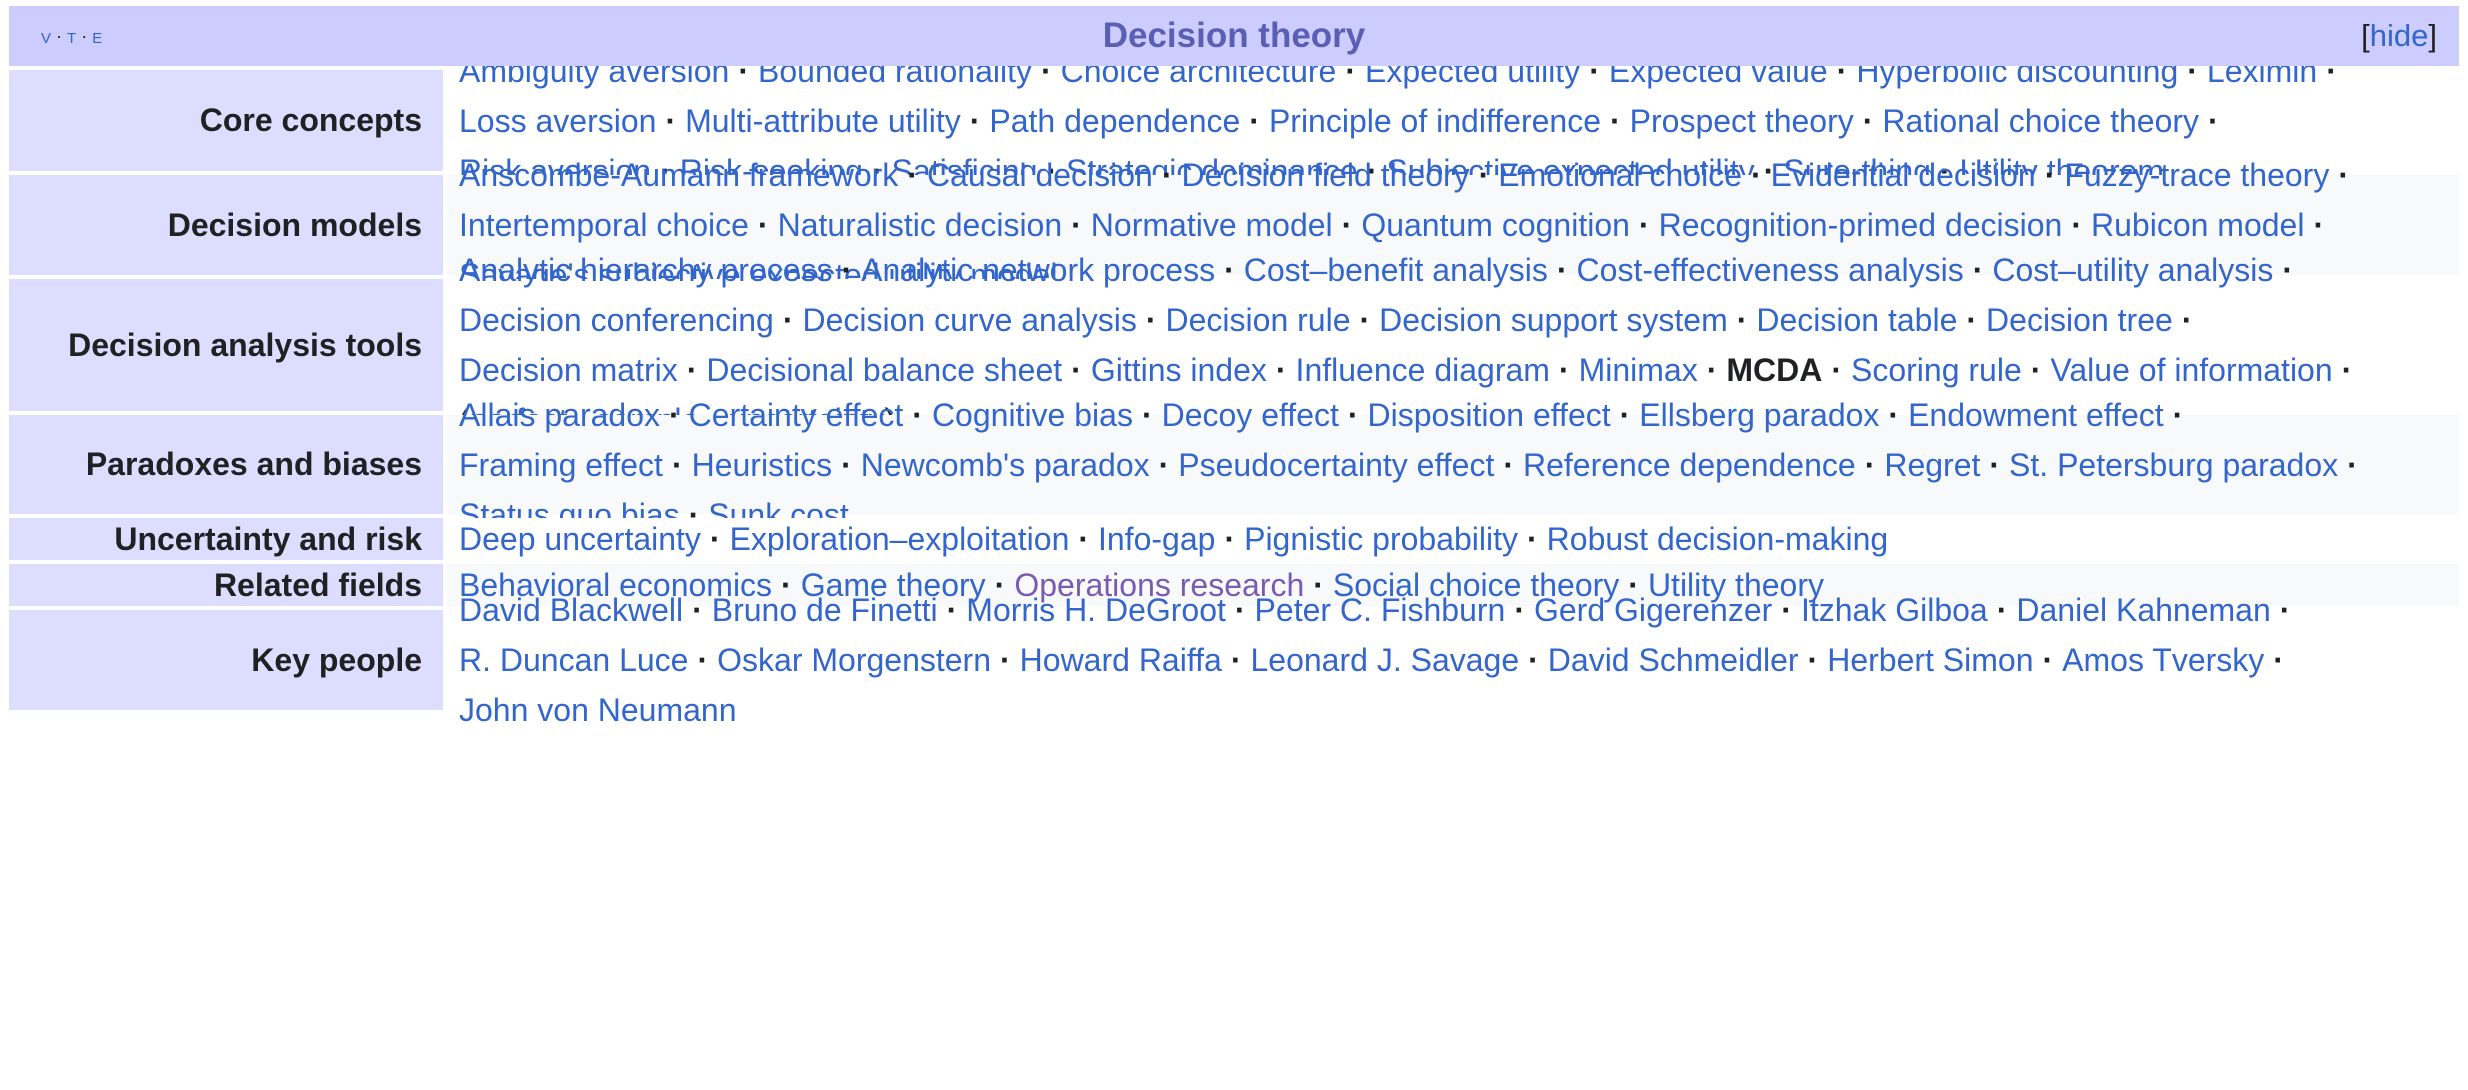  I want to click on link-intertemporal-choice: Intertemporal choice, so click(604, 225).